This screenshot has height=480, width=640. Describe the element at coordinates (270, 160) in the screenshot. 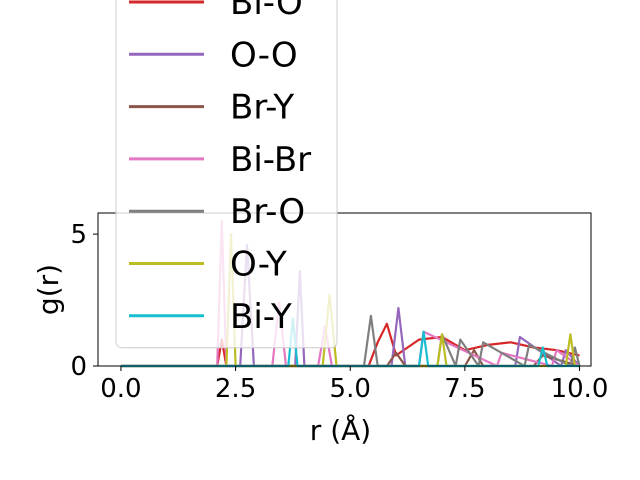

I see `legend-label-bi-br: Bi-Br` at that location.